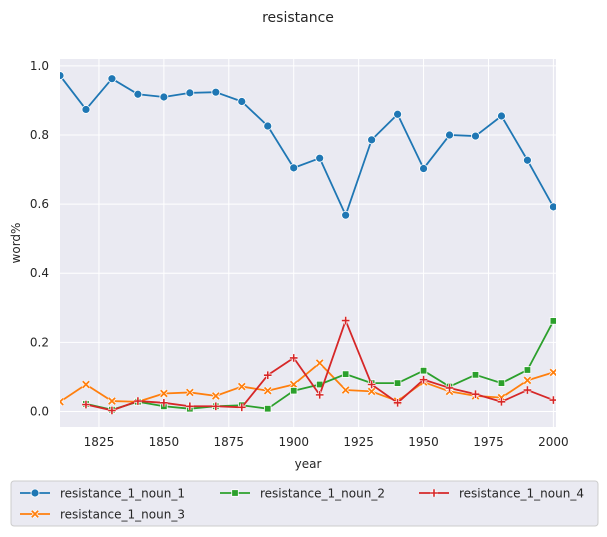 The image size is (607, 537). Describe the element at coordinates (39, 239) in the screenshot. I see `y-axis-ticks: 0.0 0.2 0.4 0.6 0.8 1.0` at that location.